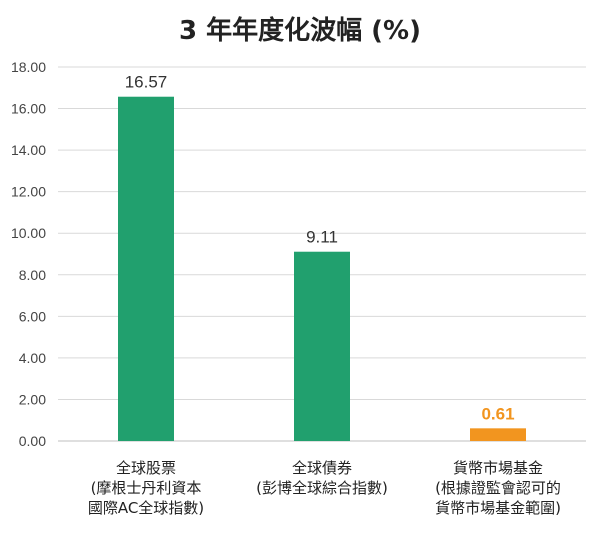 The height and width of the screenshot is (534, 600). What do you see at coordinates (498, 488) in the screenshot?
I see `category-label: (根據證監會認可的` at bounding box center [498, 488].